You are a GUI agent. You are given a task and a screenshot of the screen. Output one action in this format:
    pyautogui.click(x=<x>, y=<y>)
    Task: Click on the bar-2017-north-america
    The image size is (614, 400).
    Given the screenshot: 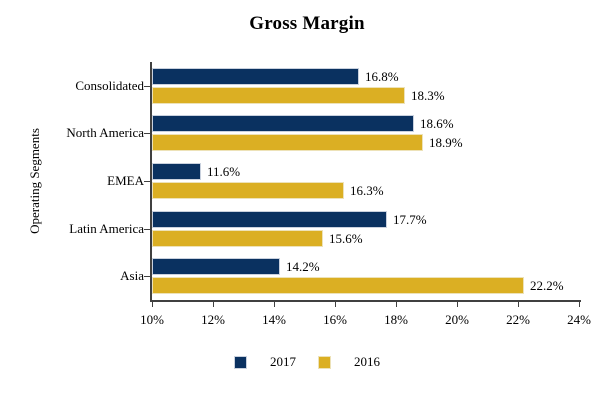 What is the action you would take?
    pyautogui.click(x=283, y=123)
    